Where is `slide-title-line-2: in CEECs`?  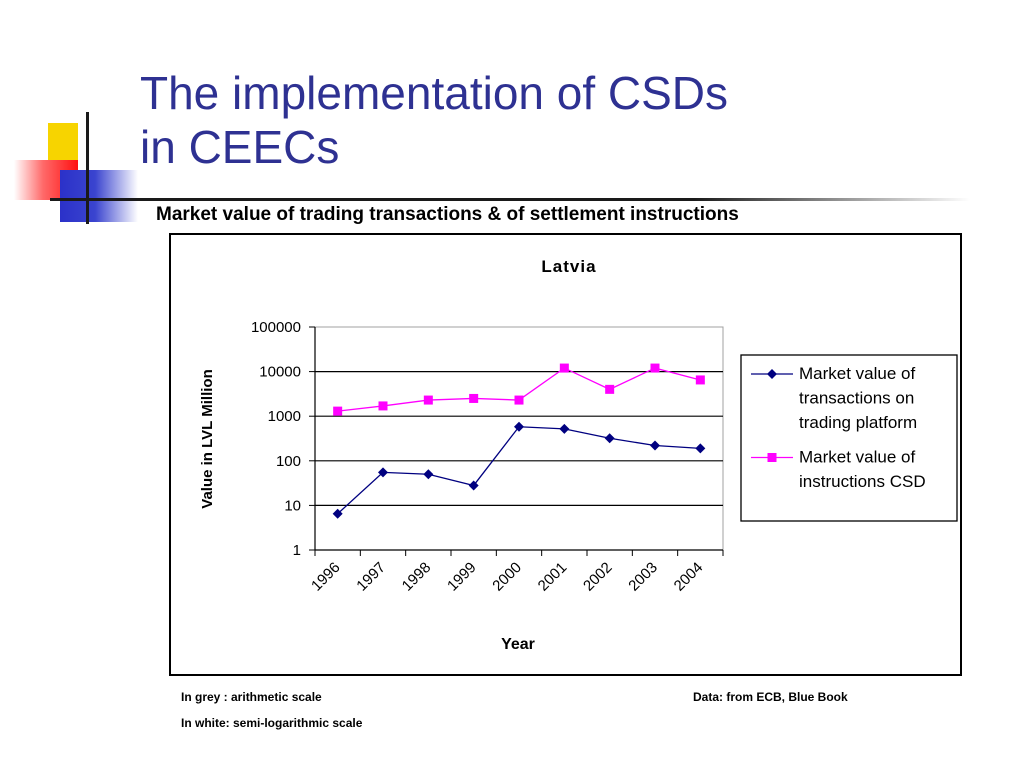
slide-title-line-2: in CEECs is located at coordinates (240, 147).